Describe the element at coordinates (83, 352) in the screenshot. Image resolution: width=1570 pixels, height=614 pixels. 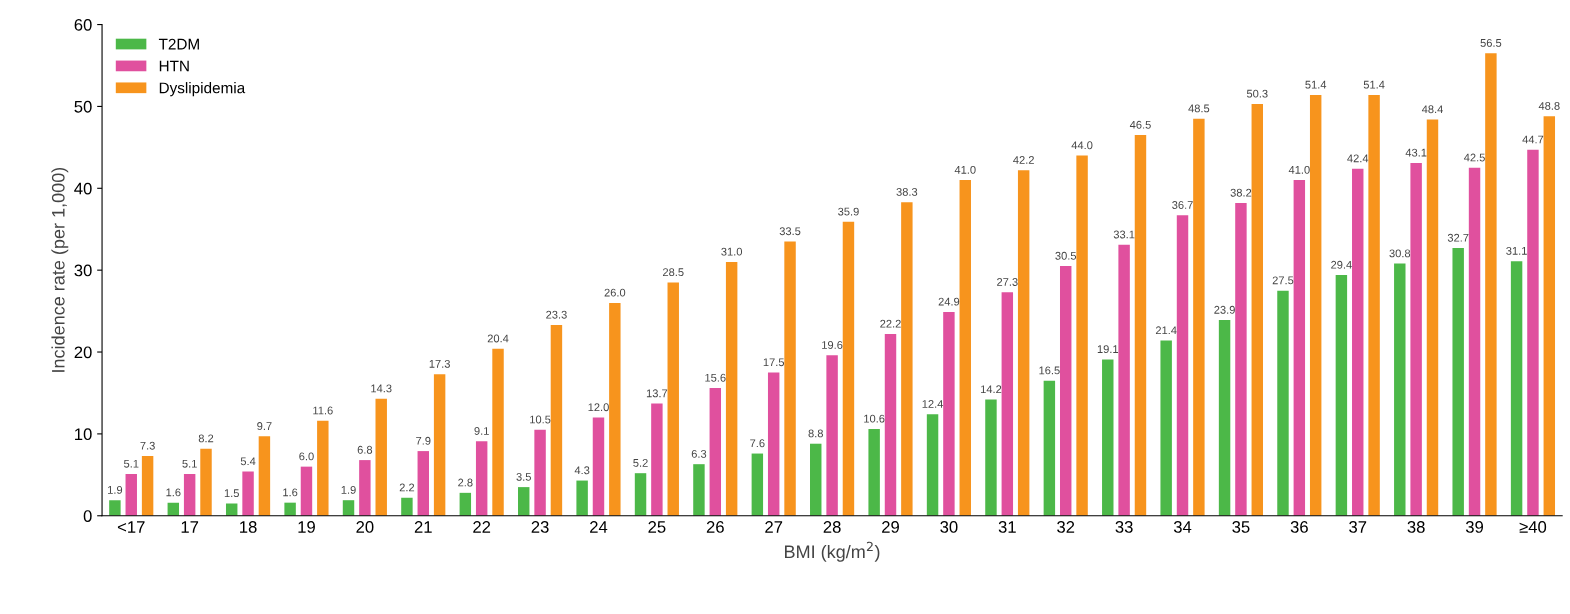
I see `y-tick-label: 20` at that location.